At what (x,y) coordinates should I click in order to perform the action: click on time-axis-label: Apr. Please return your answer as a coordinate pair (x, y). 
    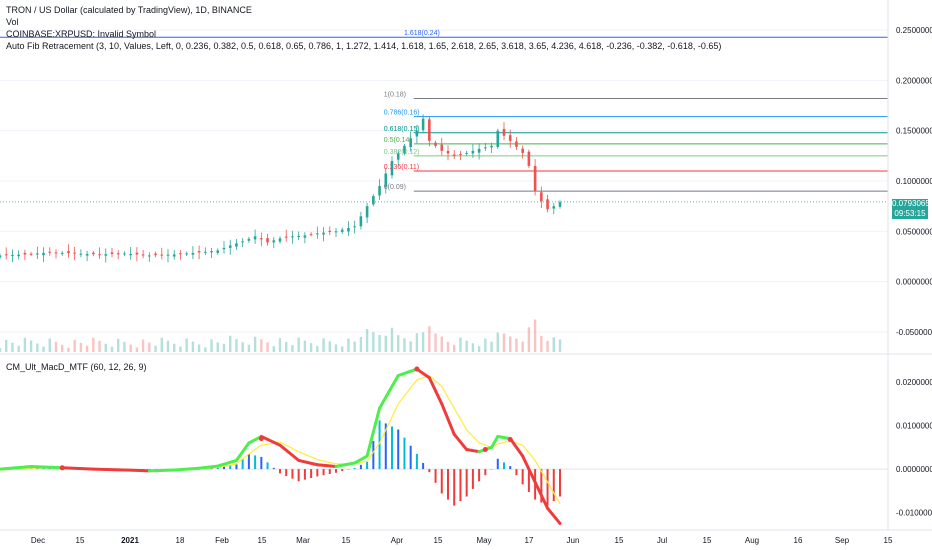
    Looking at the image, I should click on (397, 540).